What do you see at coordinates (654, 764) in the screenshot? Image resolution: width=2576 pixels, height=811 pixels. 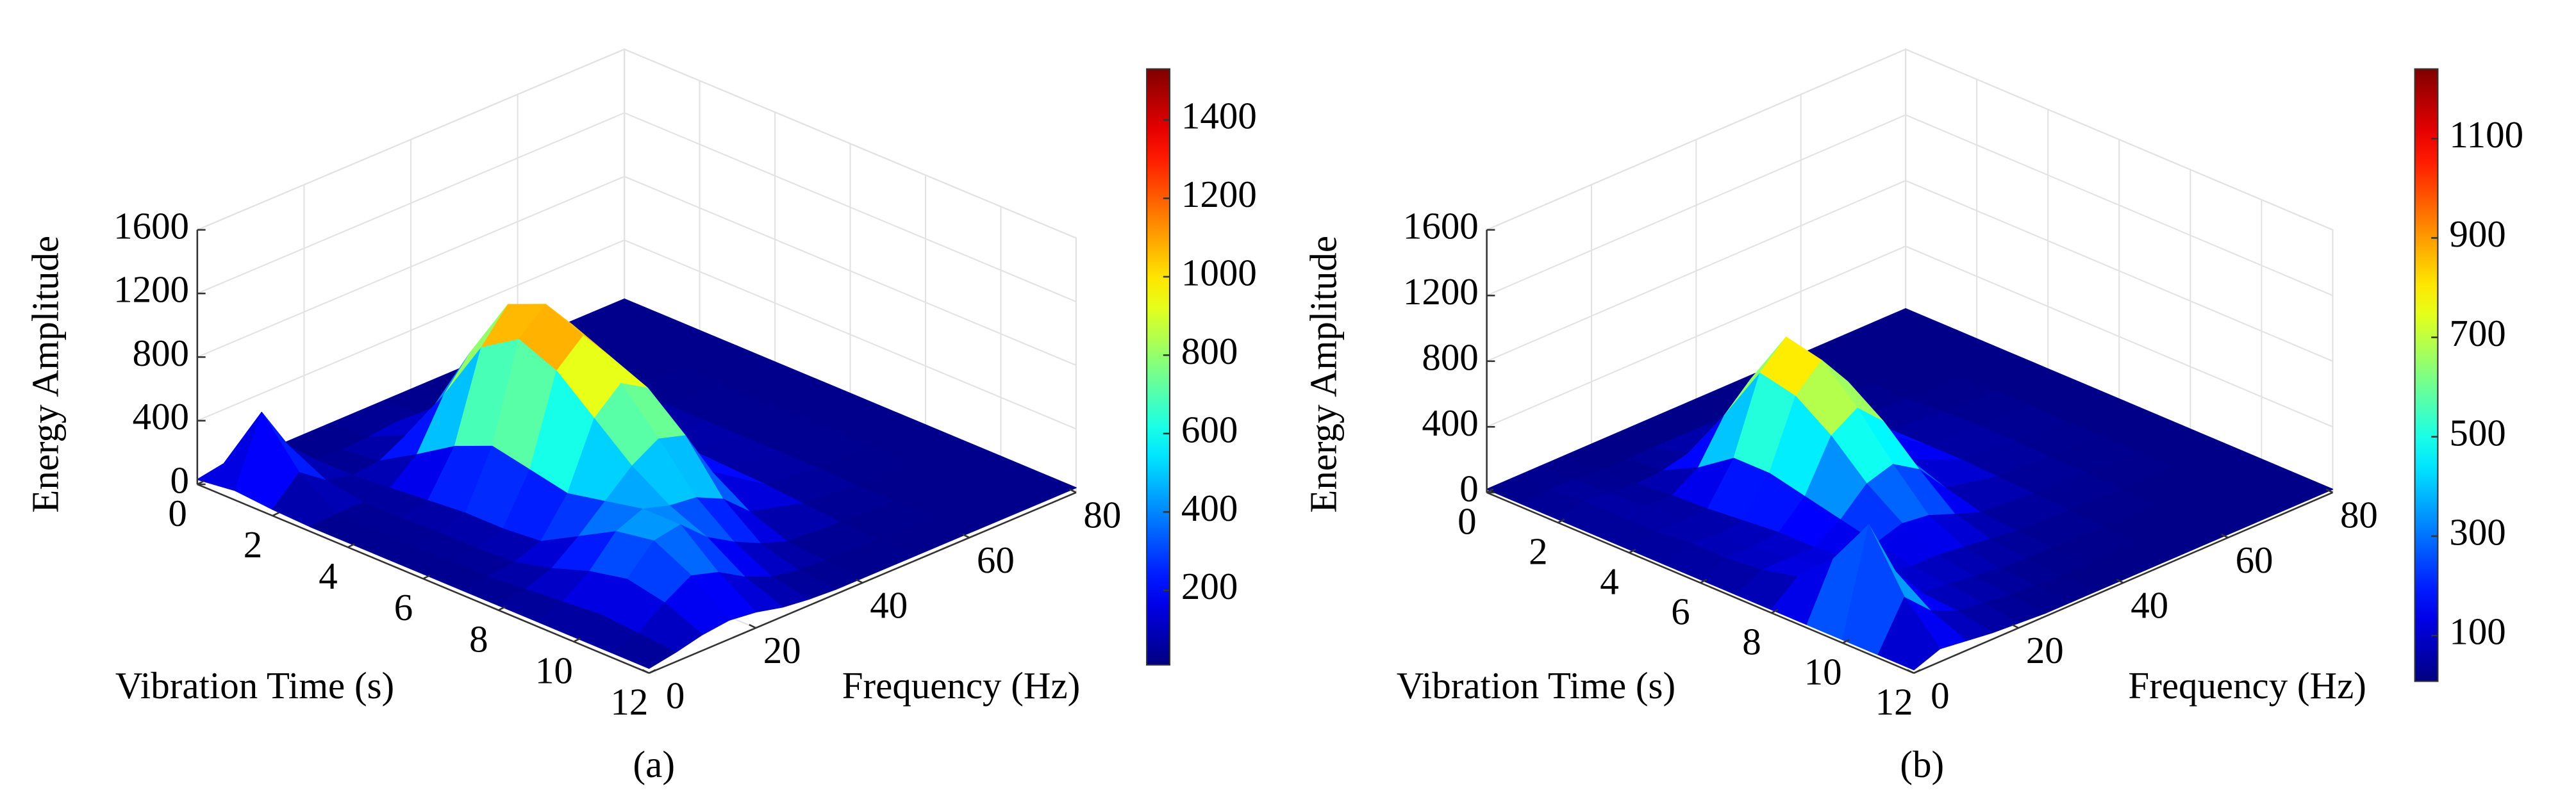 I see `caption: (a)` at bounding box center [654, 764].